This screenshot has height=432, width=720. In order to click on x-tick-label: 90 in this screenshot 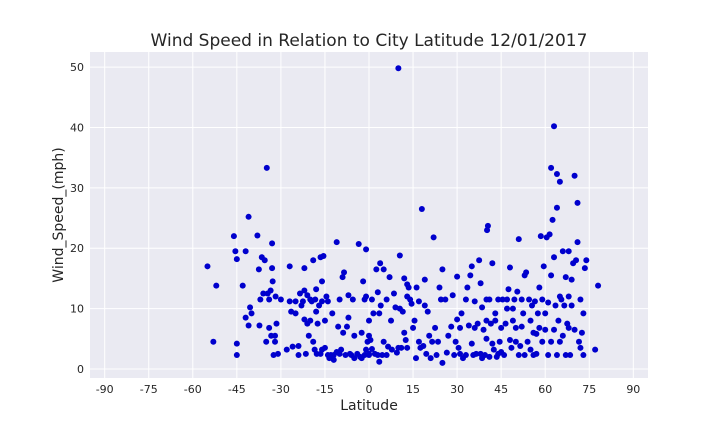, I will do `click(633, 389)`.